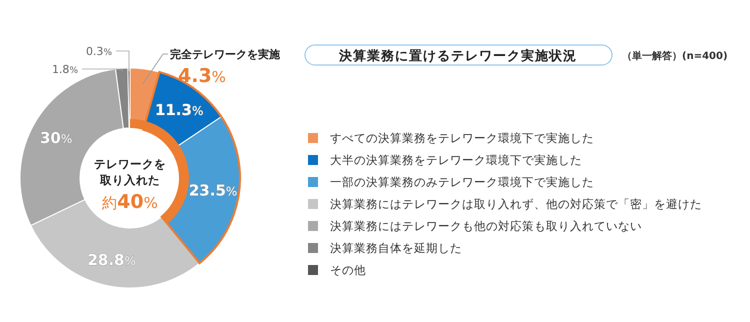  What do you see at coordinates (111, 259) in the screenshot?
I see `data-label: 28.8%` at bounding box center [111, 259].